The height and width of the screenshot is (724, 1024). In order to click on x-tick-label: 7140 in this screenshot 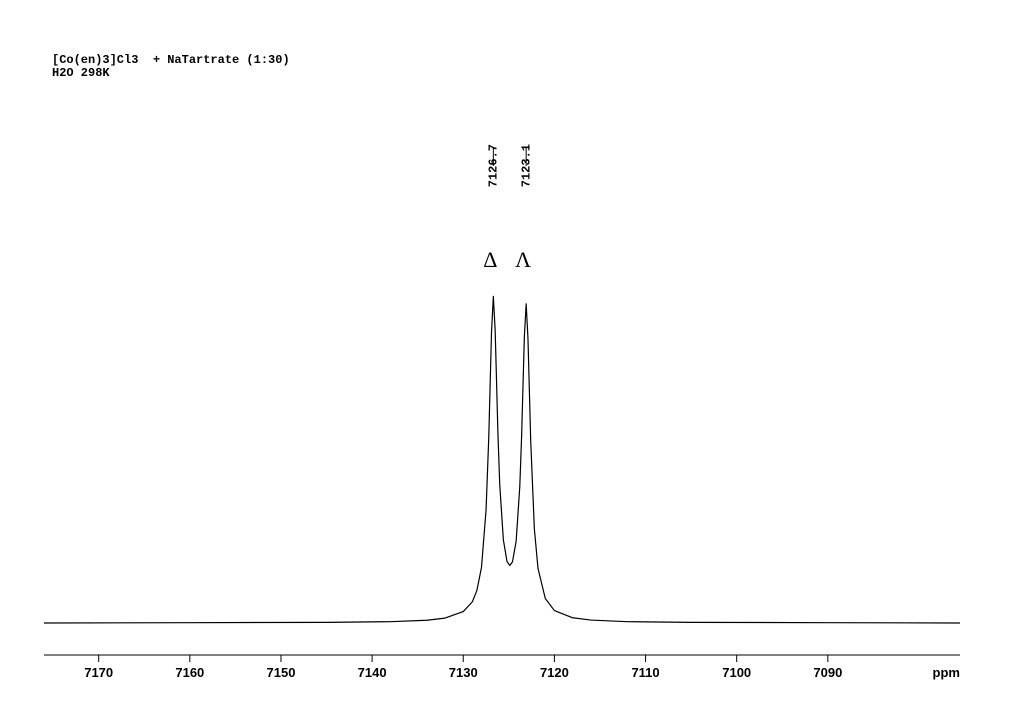, I will do `click(372, 672)`.